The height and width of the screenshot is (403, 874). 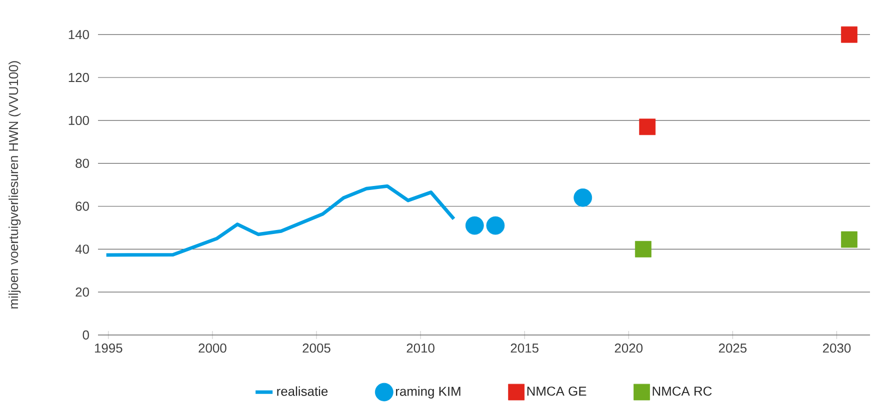 What do you see at coordinates (78, 35) in the screenshot?
I see `y-tick-label: 140` at bounding box center [78, 35].